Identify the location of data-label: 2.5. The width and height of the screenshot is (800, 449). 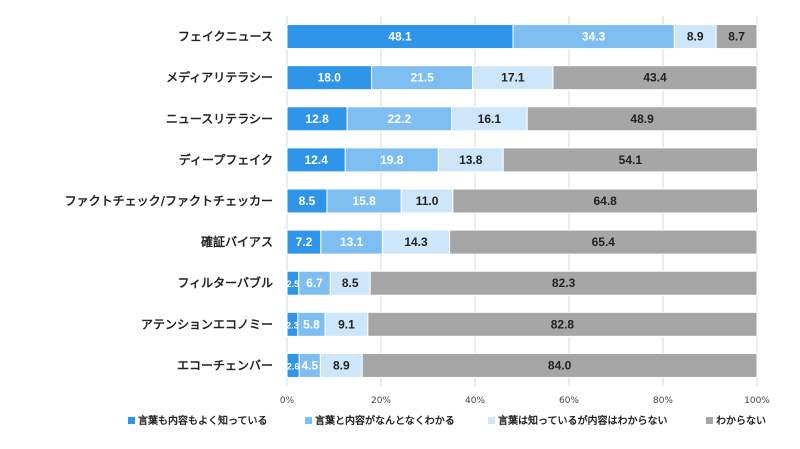
(293, 284).